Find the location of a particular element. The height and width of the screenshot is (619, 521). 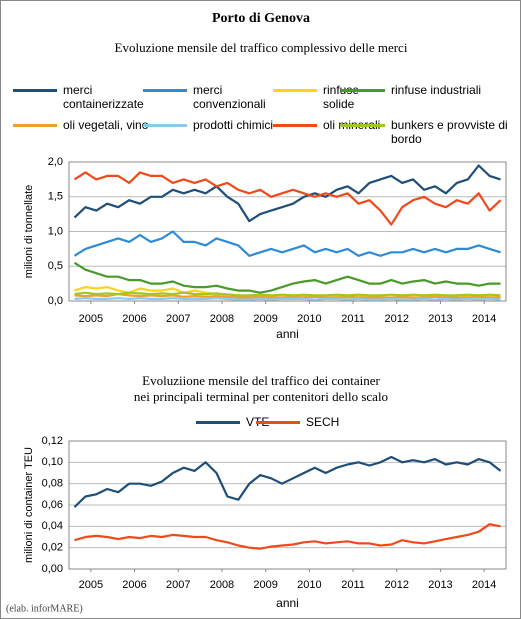

source: (elab. inforMARE) is located at coordinates (44, 608).